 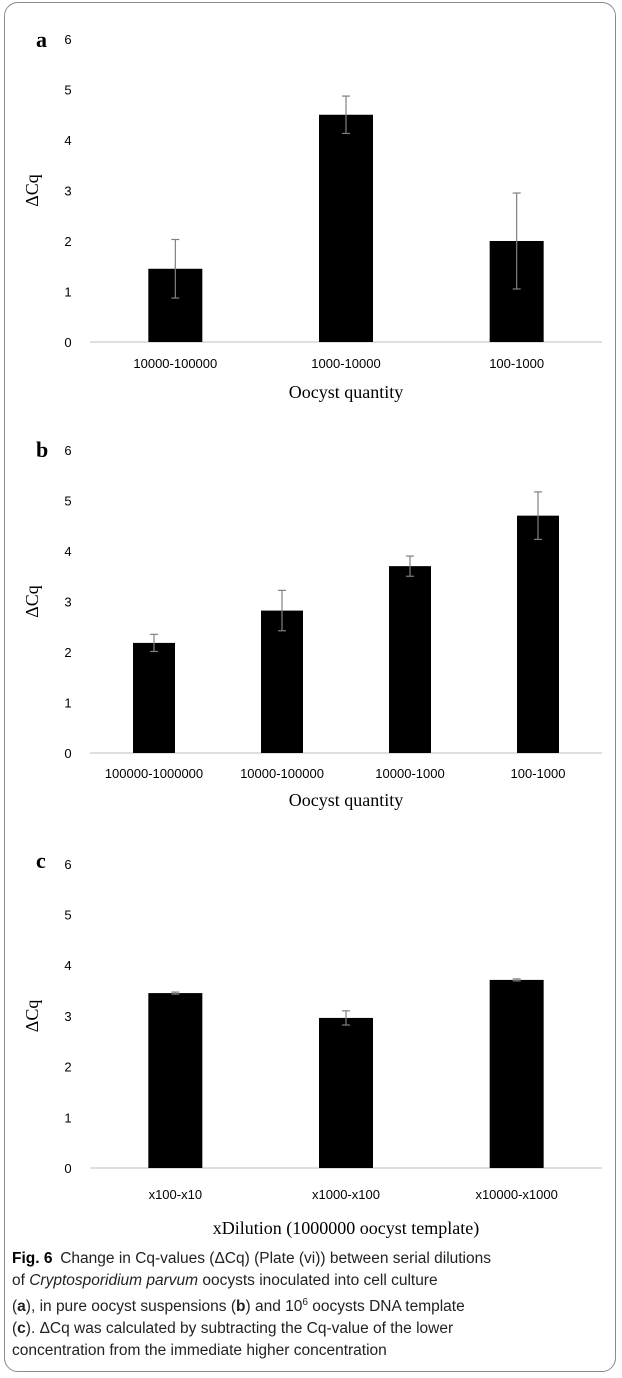 I want to click on caption-text: ), in pure oocyst suspensions (, so click(x=131, y=1307).